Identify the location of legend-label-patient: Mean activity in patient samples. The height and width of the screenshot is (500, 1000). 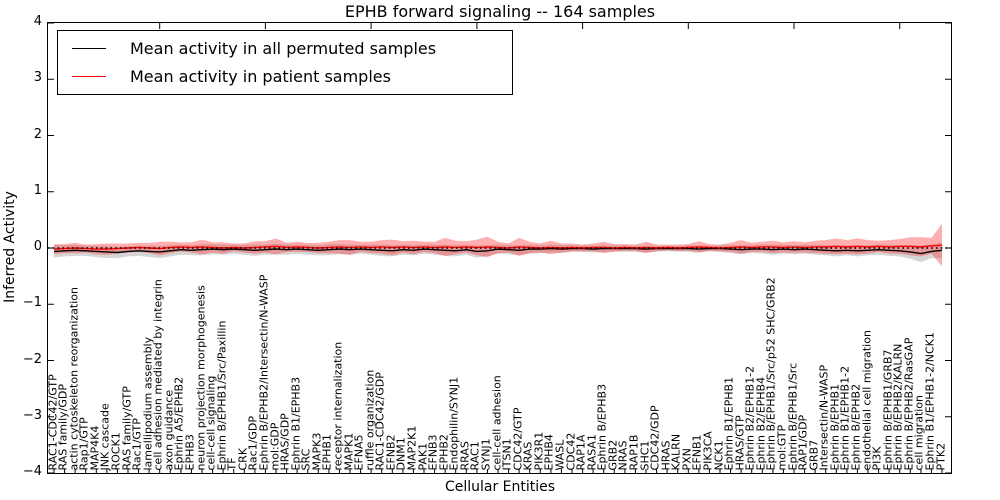
(260, 76).